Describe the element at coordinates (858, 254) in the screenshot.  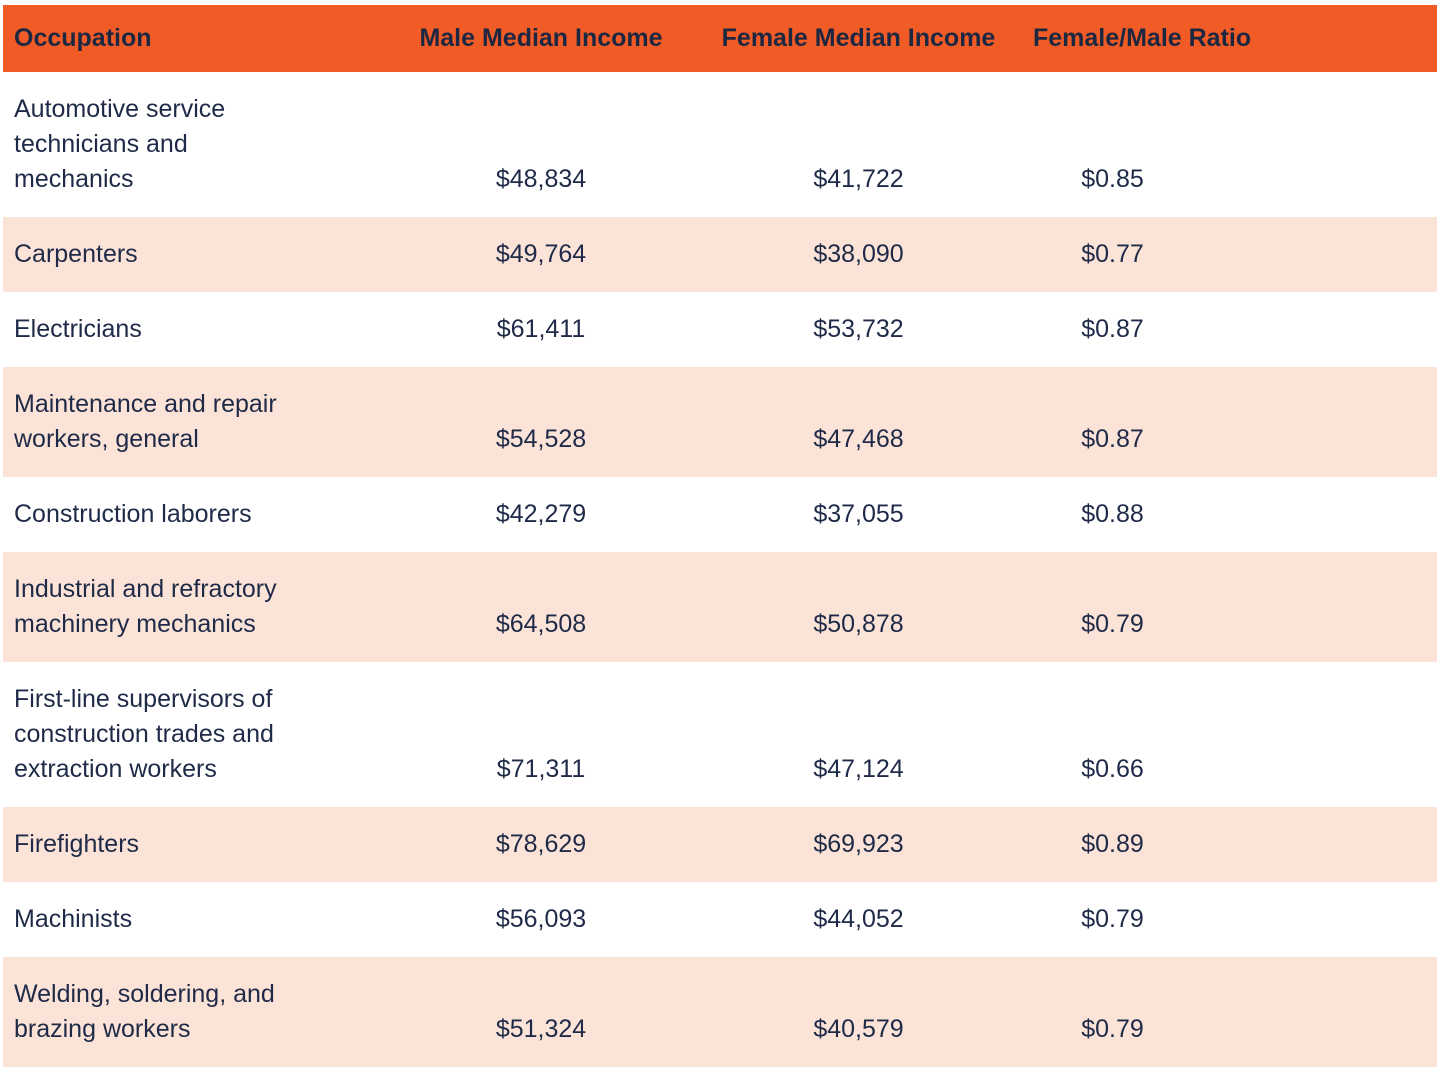
I see `female-income-cell: $38,090` at that location.